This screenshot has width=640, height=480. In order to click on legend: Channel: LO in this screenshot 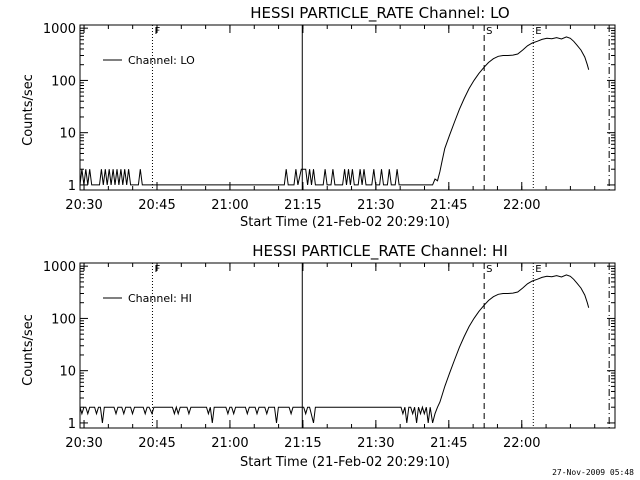, I will do `click(149, 60)`.